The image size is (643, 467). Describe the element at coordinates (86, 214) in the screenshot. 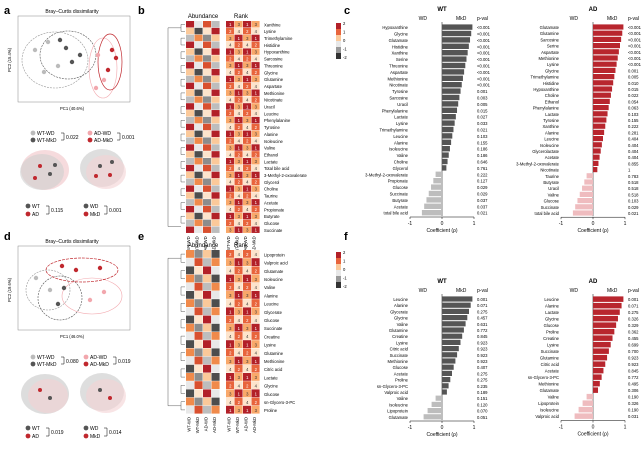

I see `legend-dot` at that location.